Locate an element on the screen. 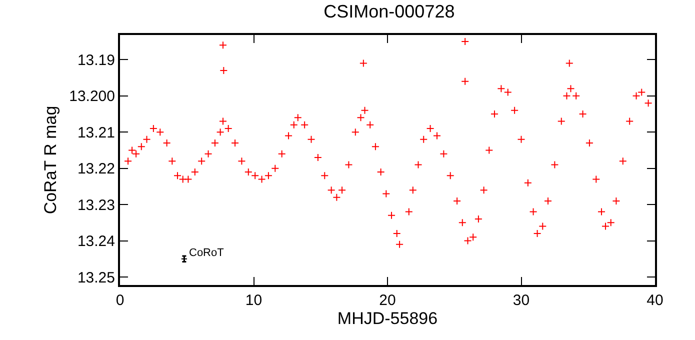  series-label: CoRoT is located at coordinates (206, 253).